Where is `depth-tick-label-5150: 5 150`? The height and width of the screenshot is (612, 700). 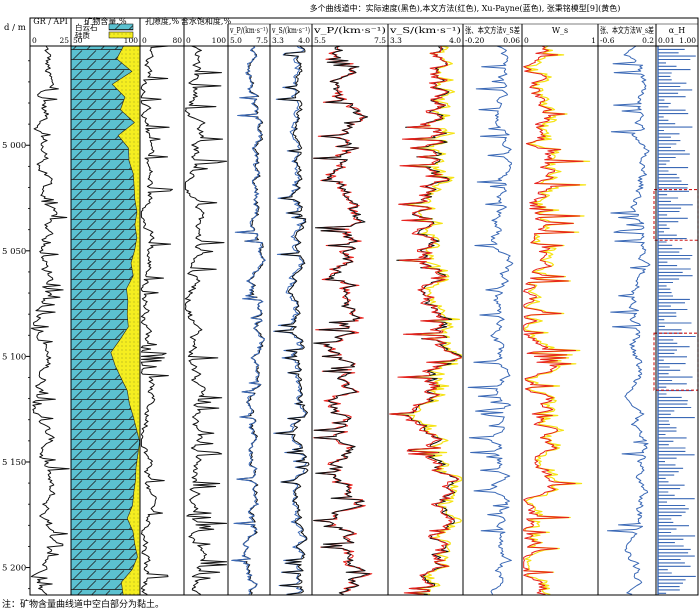 depth-tick-label-5150: 5 150 is located at coordinates (14, 463).